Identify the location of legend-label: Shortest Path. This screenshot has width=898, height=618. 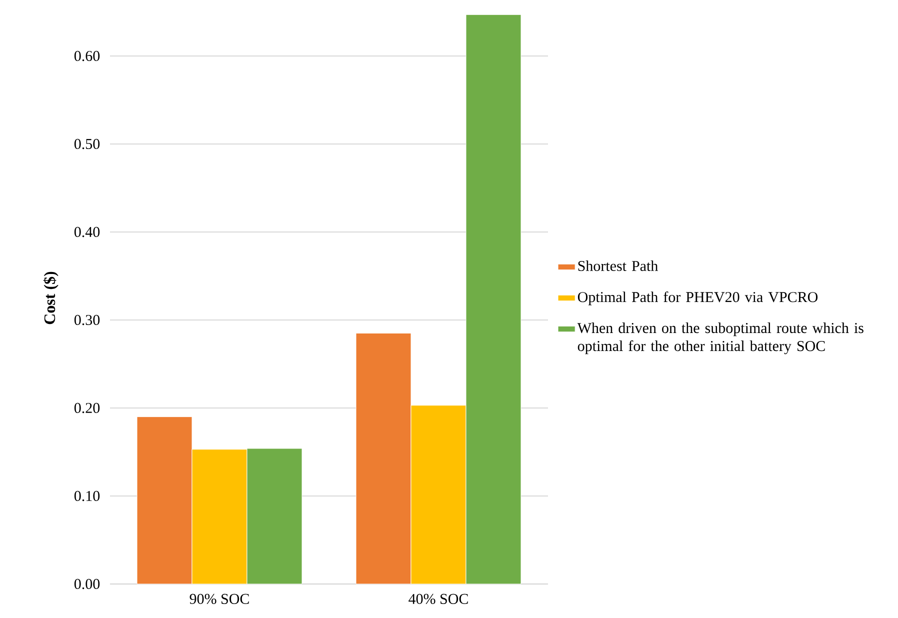
(618, 266).